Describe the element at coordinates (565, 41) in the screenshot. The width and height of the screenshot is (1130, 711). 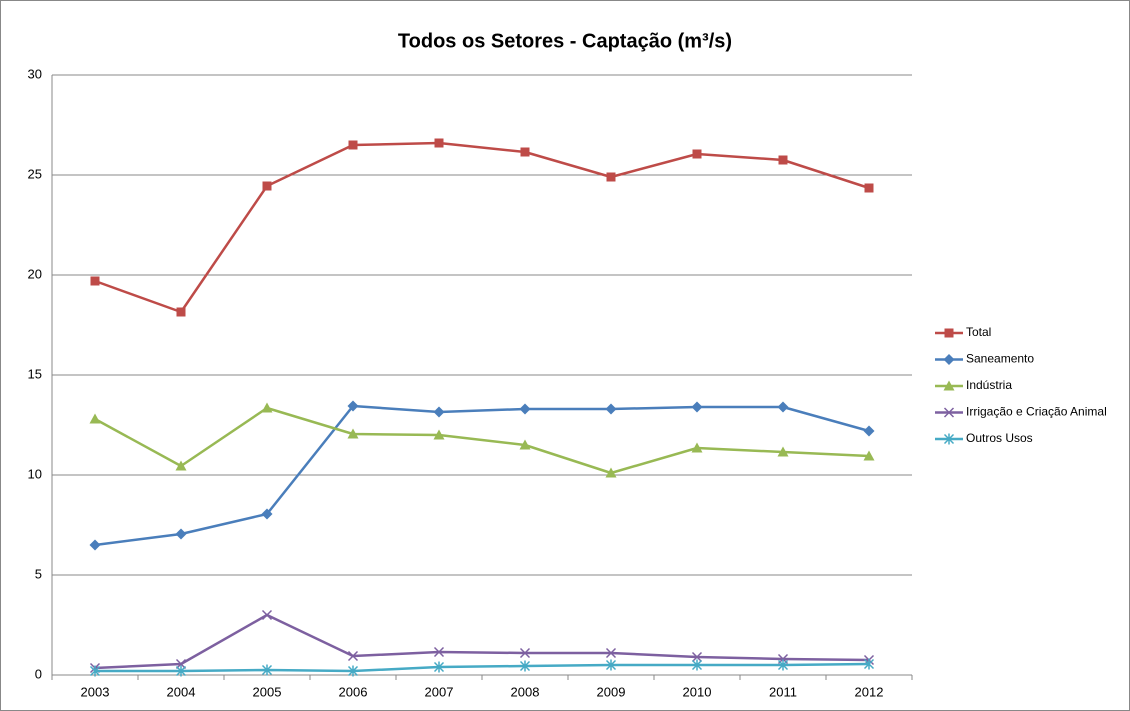
I see `chart-title: Todos os Setores - Captação (m³/s)` at that location.